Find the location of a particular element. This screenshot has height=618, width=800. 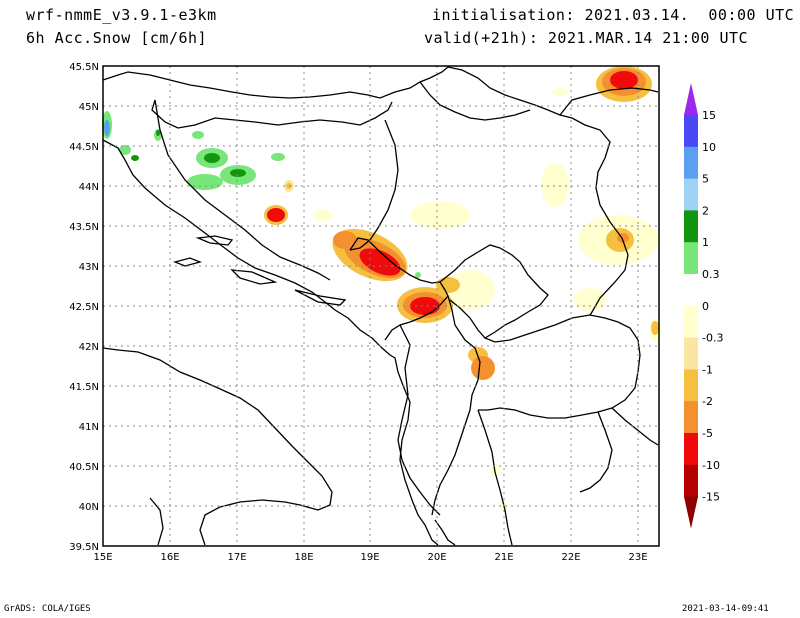

lat-label: 44N is located at coordinates (89, 187).